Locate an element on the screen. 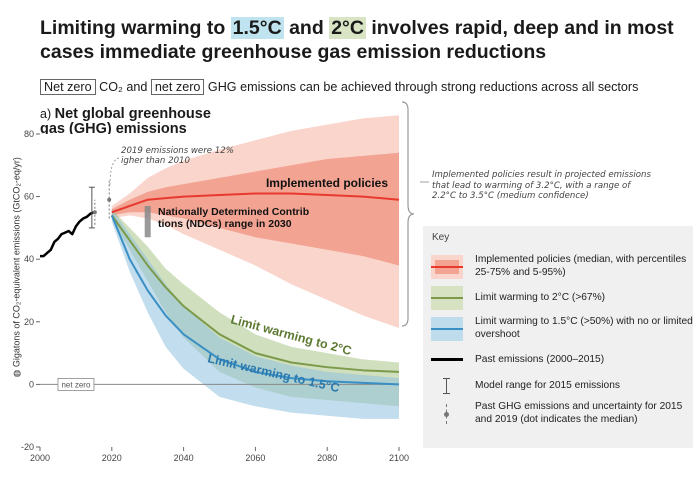 The image size is (700, 499). x-tick-label: 2100 is located at coordinates (399, 458).